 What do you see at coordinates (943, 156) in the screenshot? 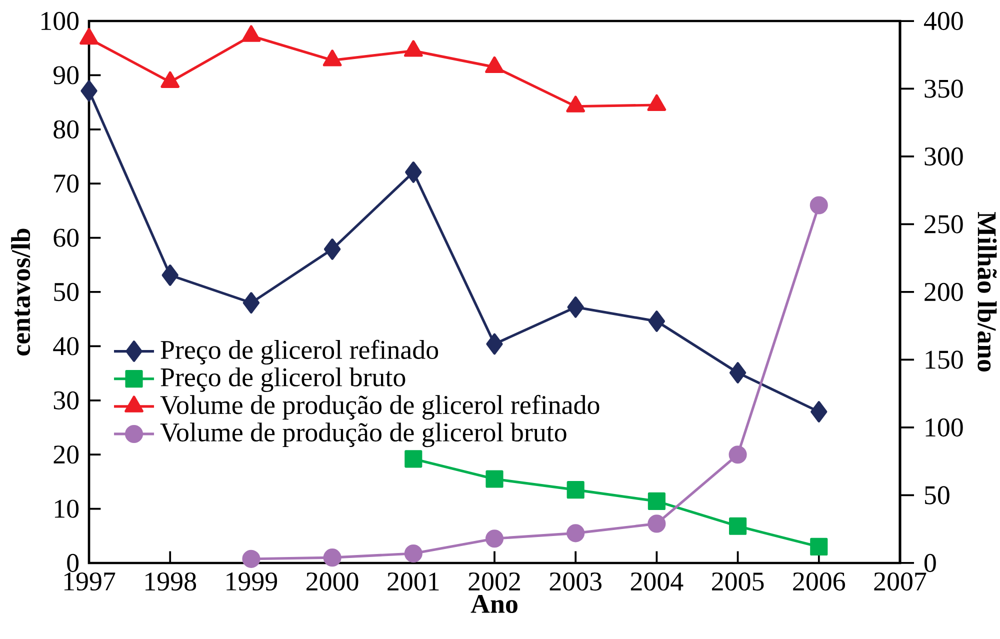
I see `y2-tick-label: 300` at bounding box center [943, 156].